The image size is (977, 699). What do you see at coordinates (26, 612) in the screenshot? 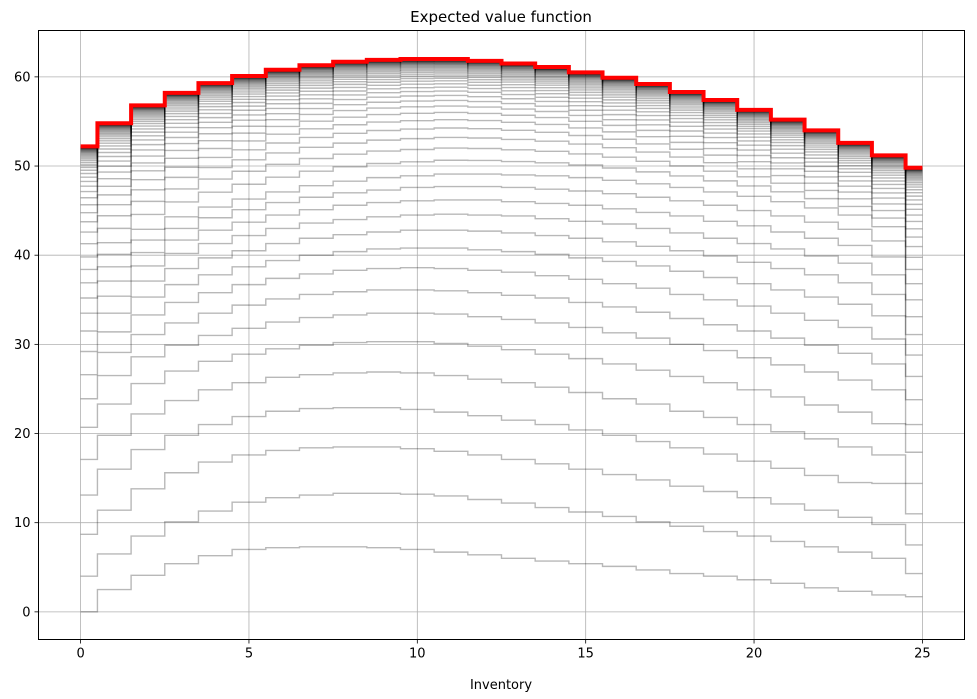
I see `y-tick-label: 0` at bounding box center [26, 612].